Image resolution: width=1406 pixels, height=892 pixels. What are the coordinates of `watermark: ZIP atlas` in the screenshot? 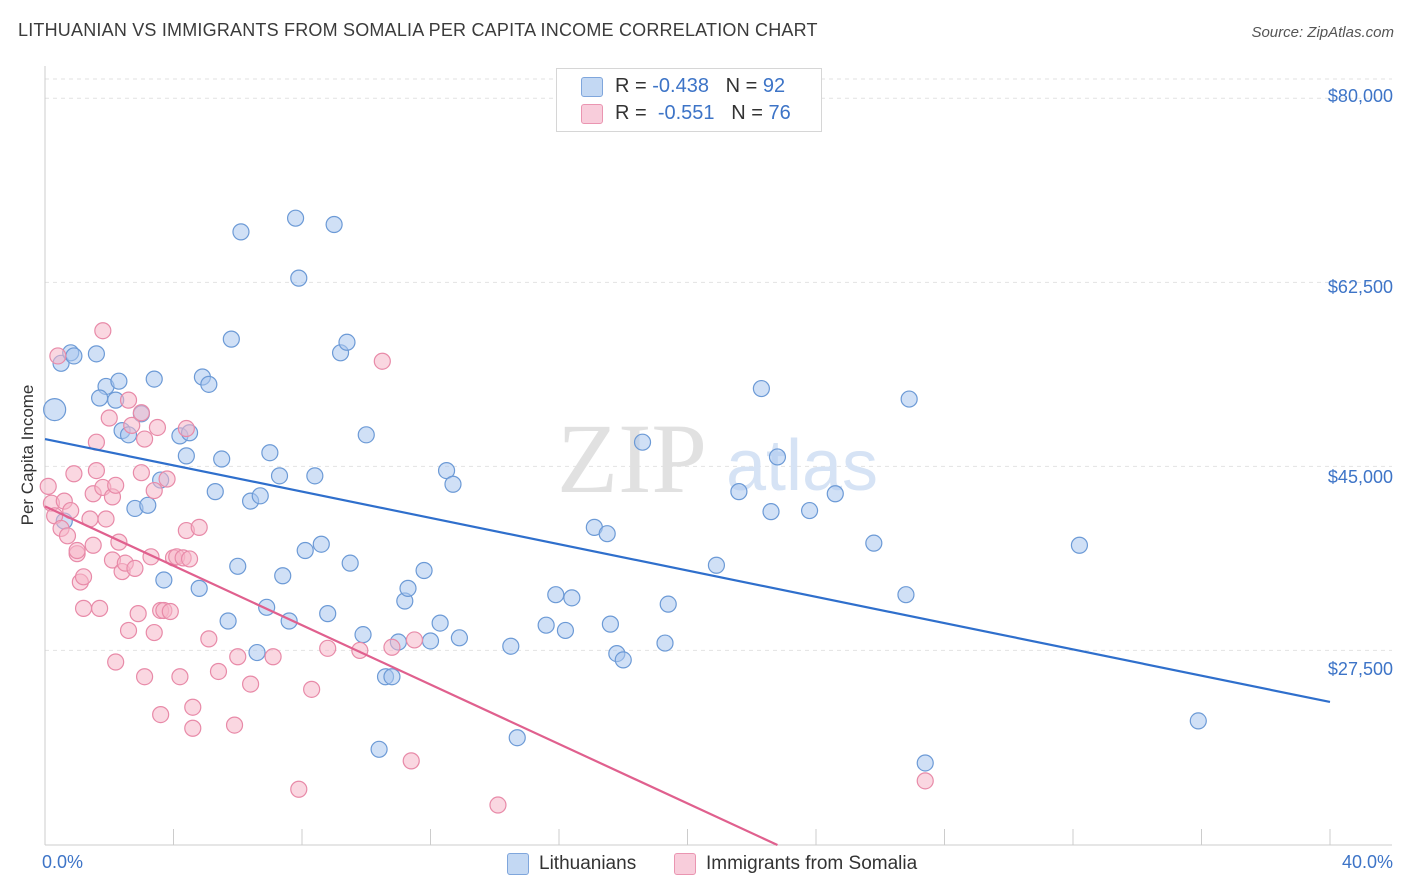 It's located at (717, 458).